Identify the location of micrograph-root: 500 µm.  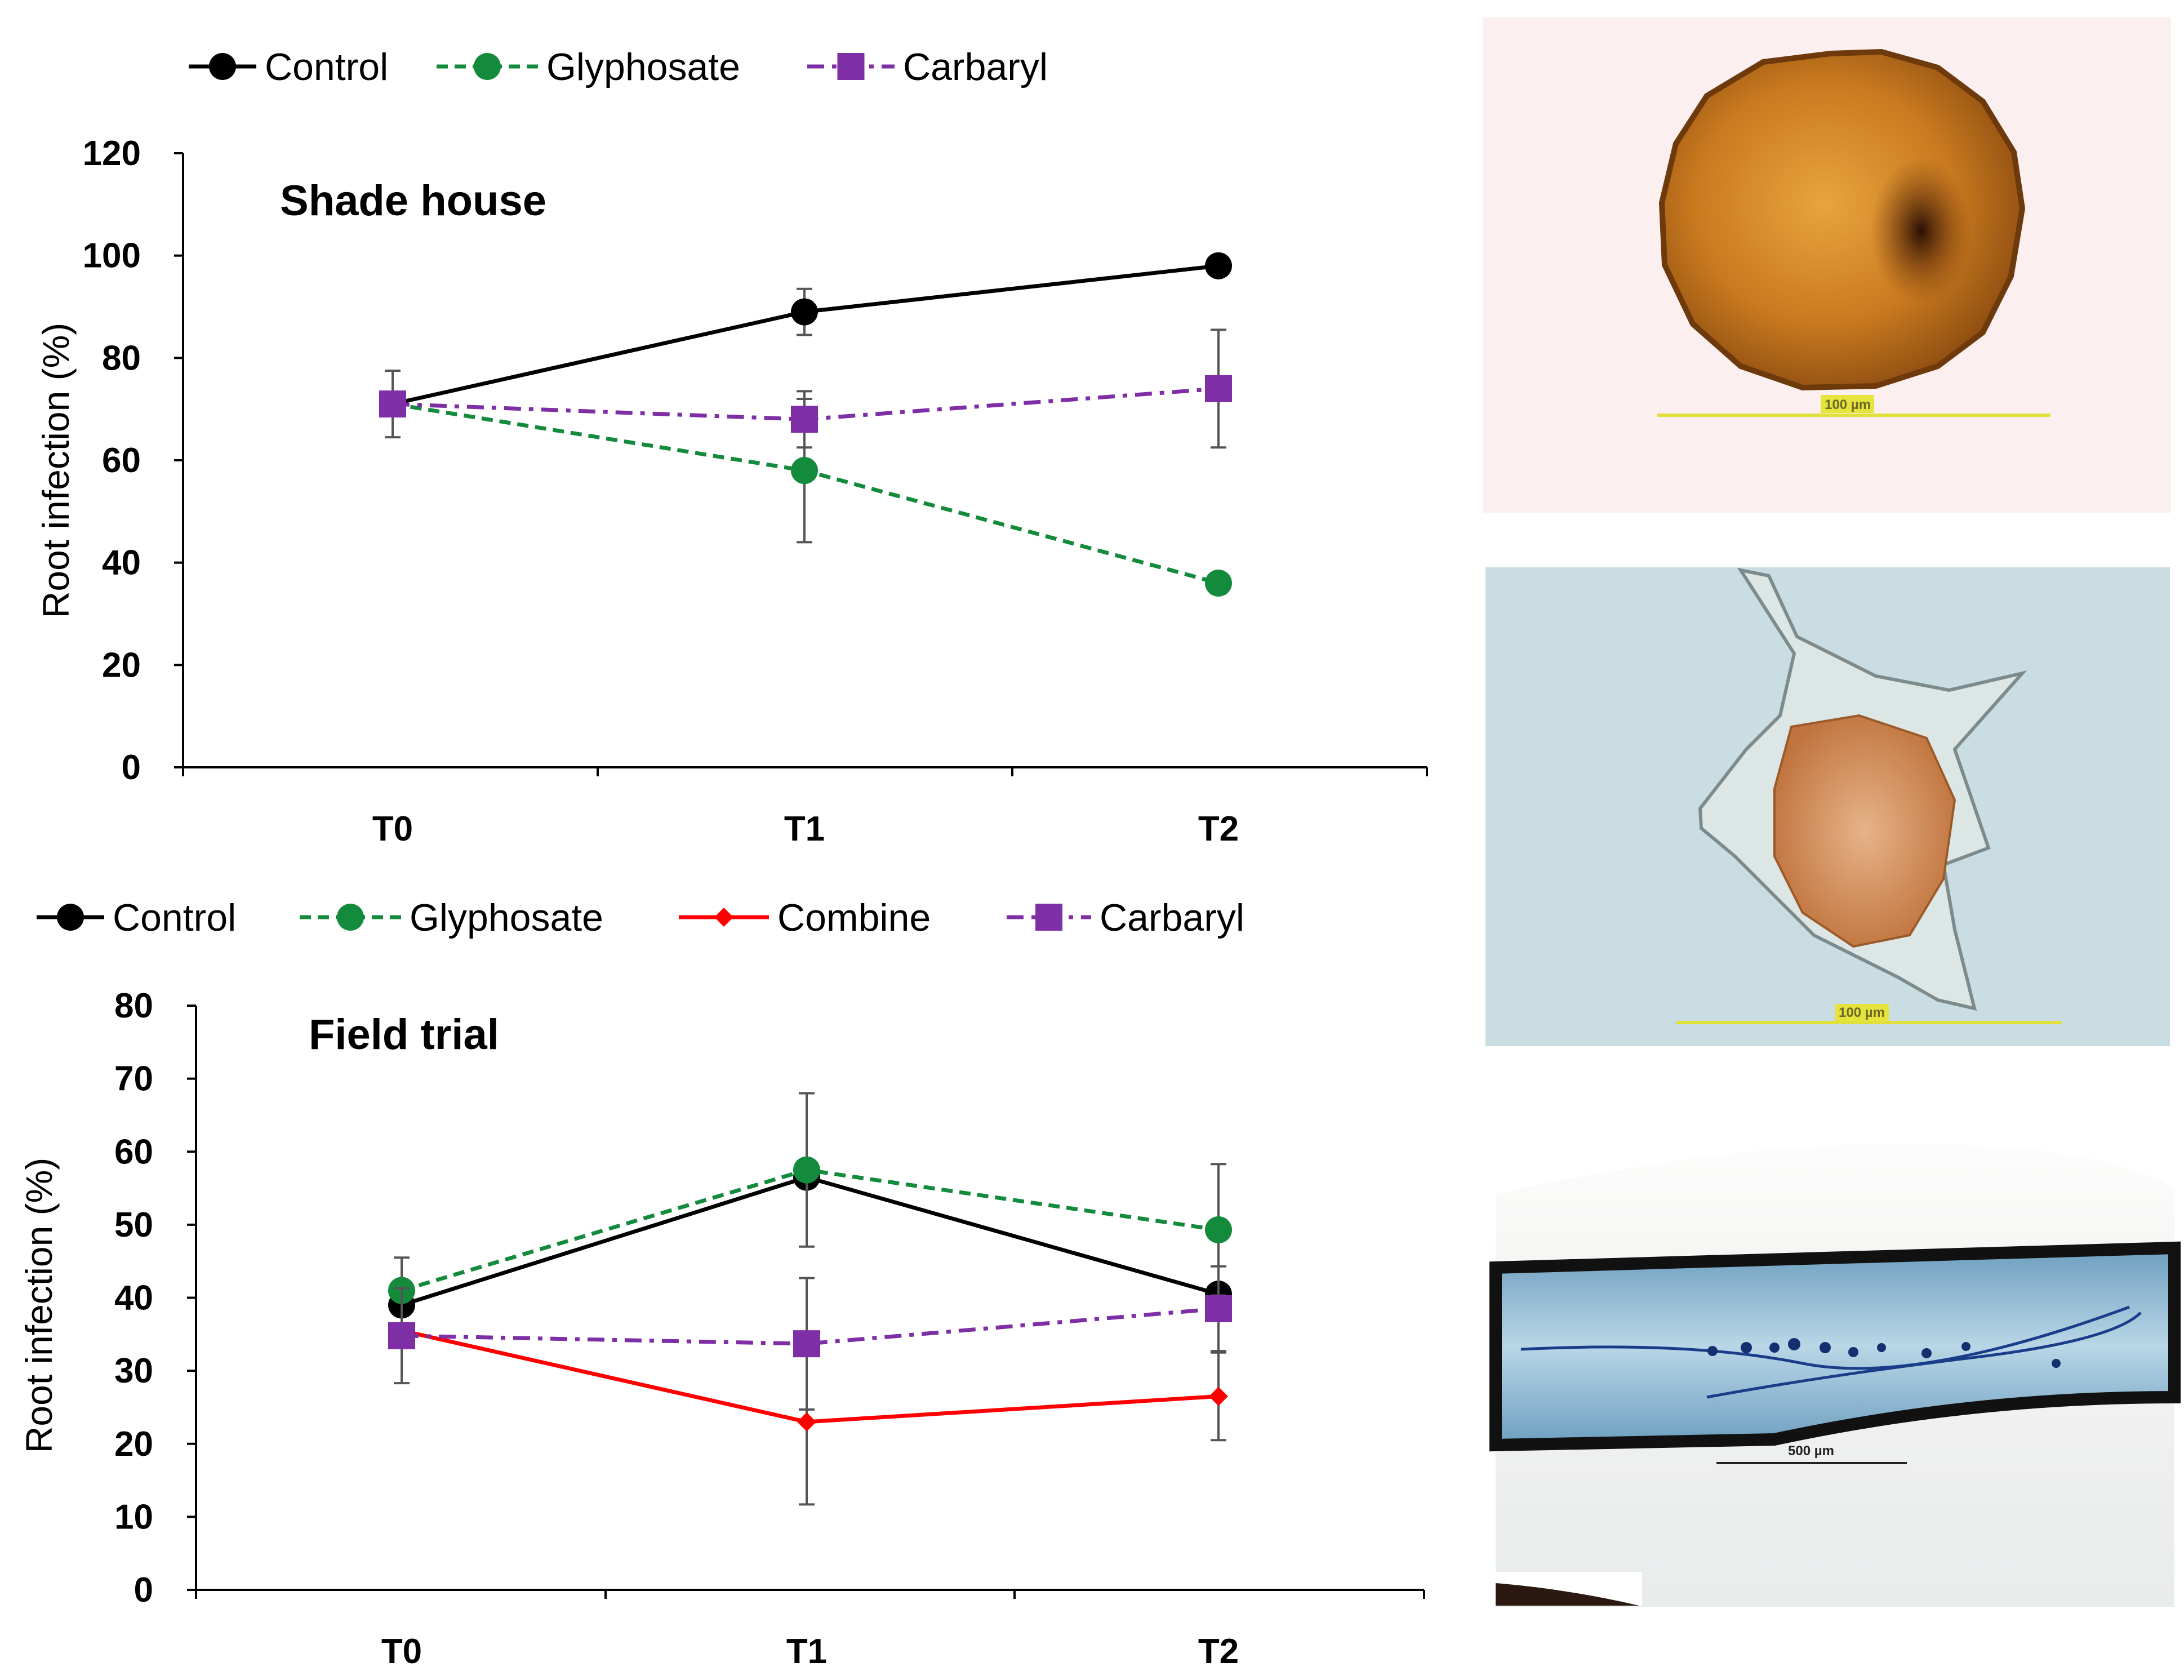
(1835, 1359).